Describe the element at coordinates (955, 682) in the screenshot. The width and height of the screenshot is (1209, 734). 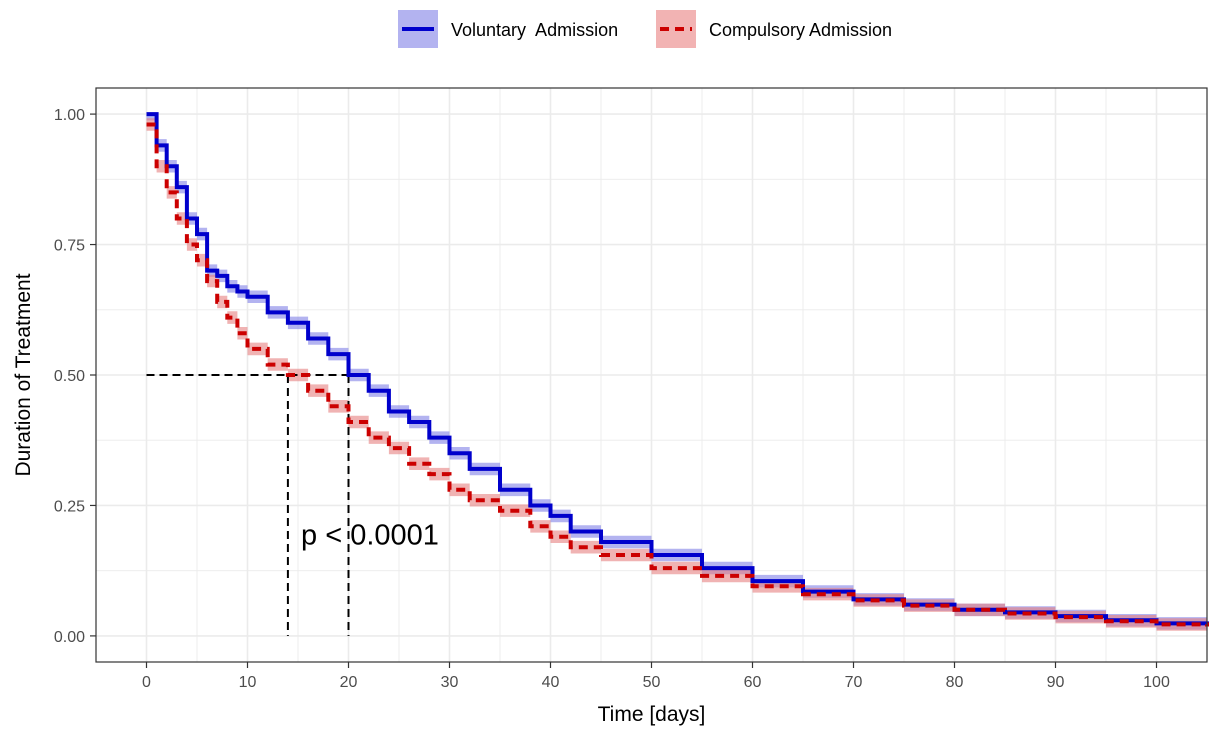
I see `x-tick-label: 80` at that location.